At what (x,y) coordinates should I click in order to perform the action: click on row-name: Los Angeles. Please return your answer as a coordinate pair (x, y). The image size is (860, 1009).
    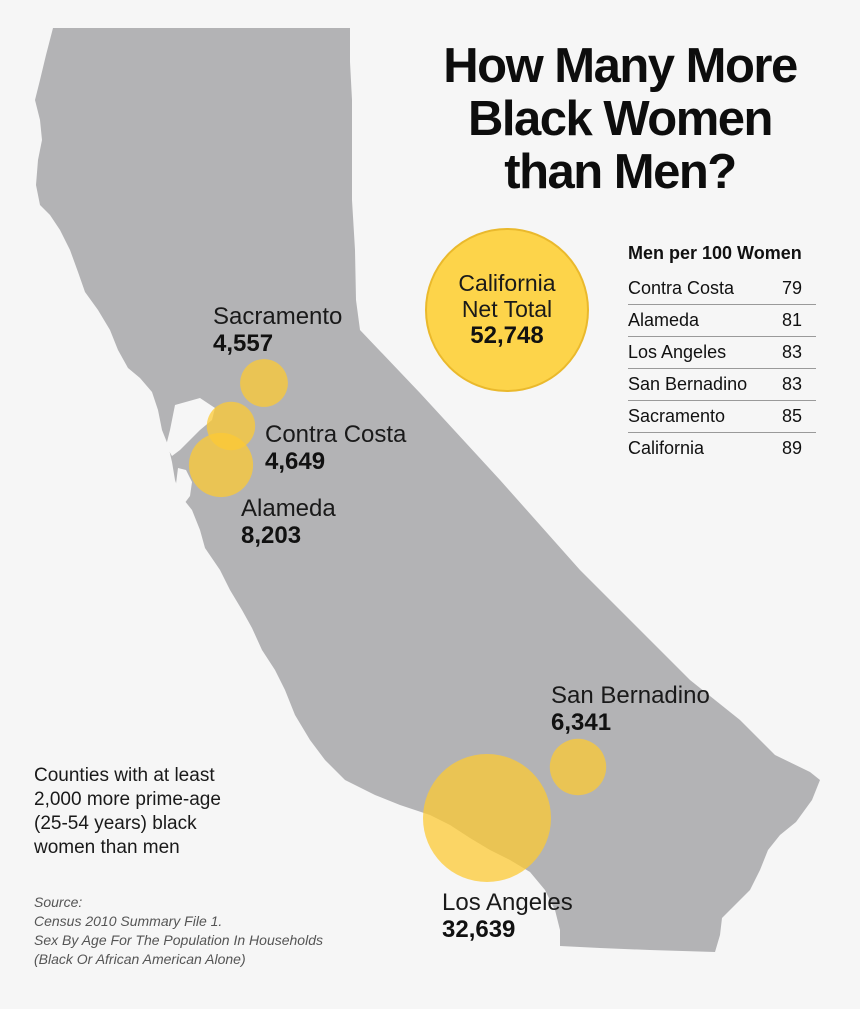
    Looking at the image, I should click on (677, 352).